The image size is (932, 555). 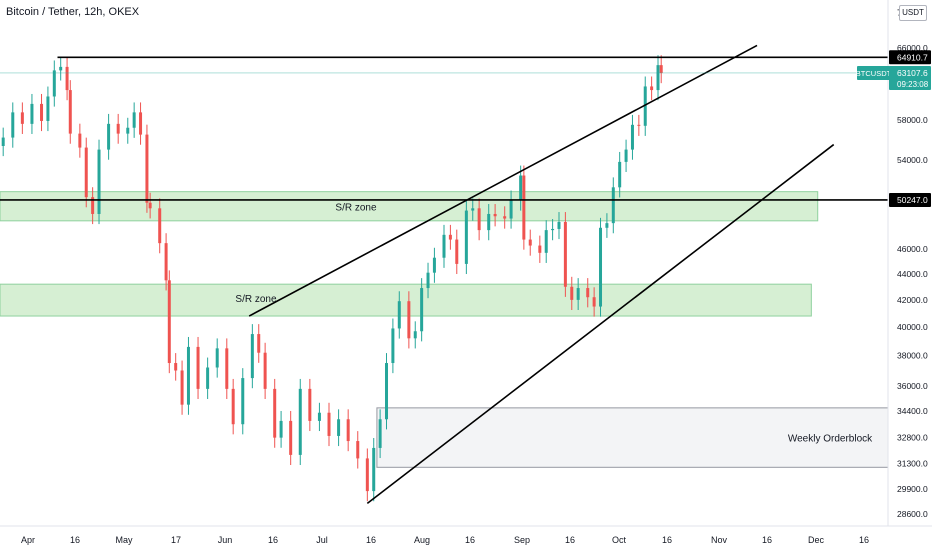 I want to click on y-tick-label: 58000.0, so click(x=912, y=120).